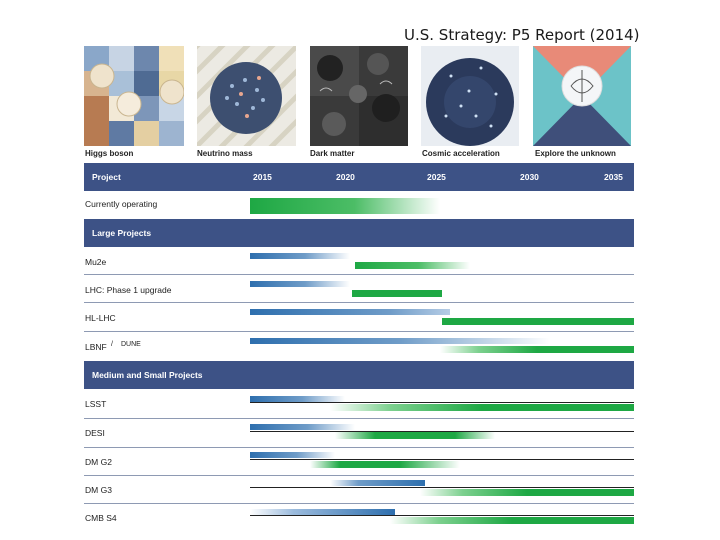 The height and width of the screenshot is (540, 720). I want to click on hl-lhc-label: HL-LHC, so click(100, 318).